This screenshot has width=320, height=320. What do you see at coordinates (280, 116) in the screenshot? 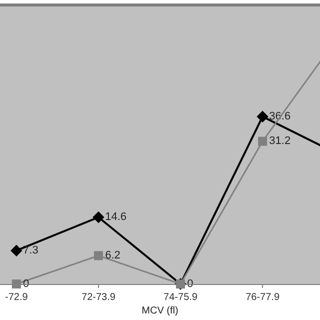
I see `data-label: 36.6` at bounding box center [280, 116].